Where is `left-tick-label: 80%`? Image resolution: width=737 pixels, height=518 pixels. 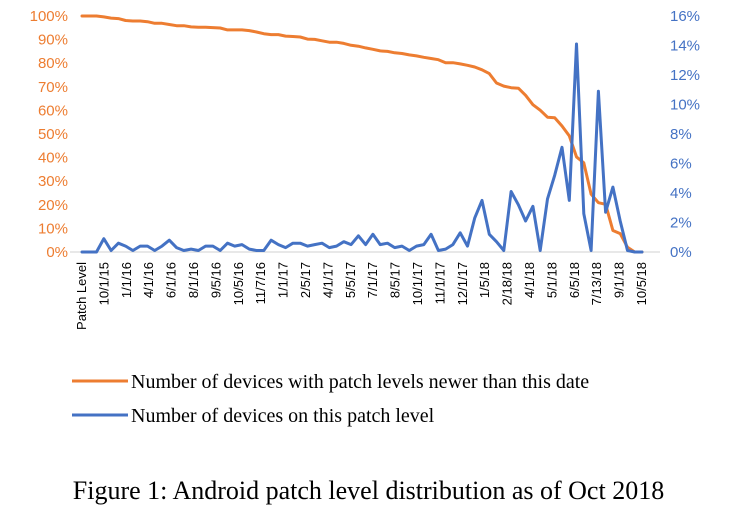 left-tick-label: 80% is located at coordinates (53, 63).